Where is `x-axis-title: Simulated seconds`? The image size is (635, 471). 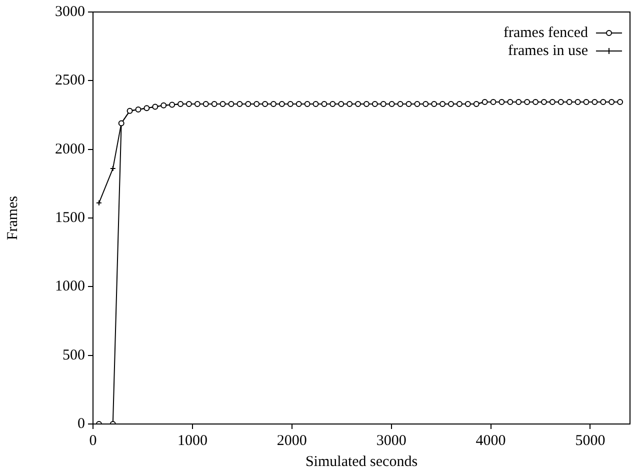
x-axis-title: Simulated seconds is located at coordinates (361, 462).